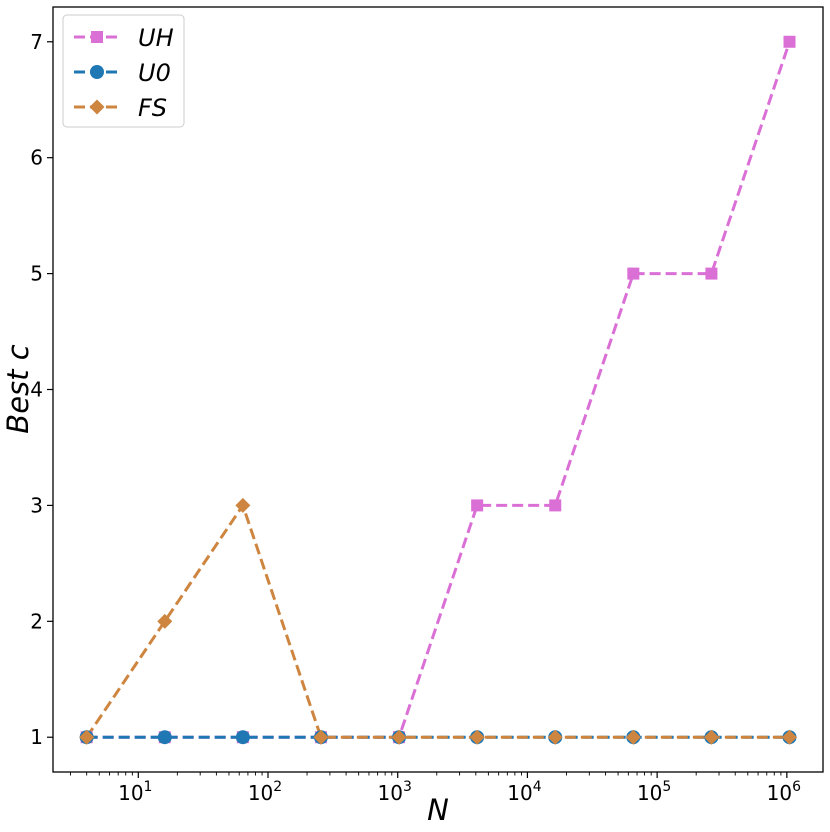 The width and height of the screenshot is (830, 832). Describe the element at coordinates (156, 38) in the screenshot. I see `legend-label-uh: UH` at that location.